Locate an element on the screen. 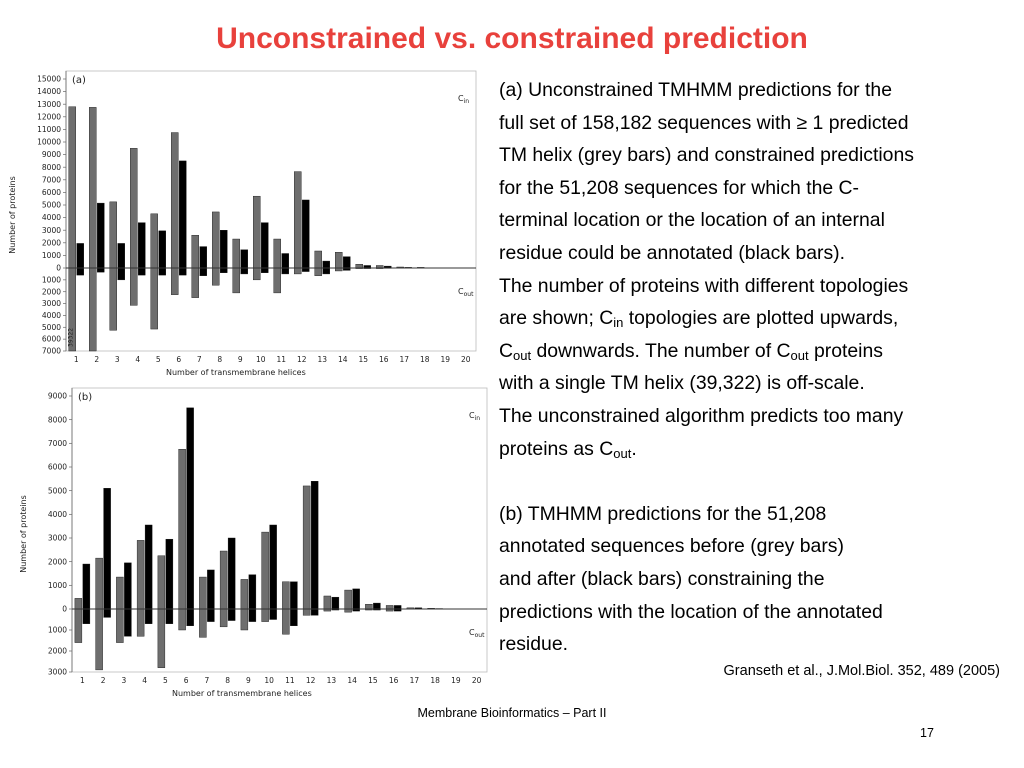 The width and height of the screenshot is (1024, 768). x-tick-label: 18 is located at coordinates (435, 680).